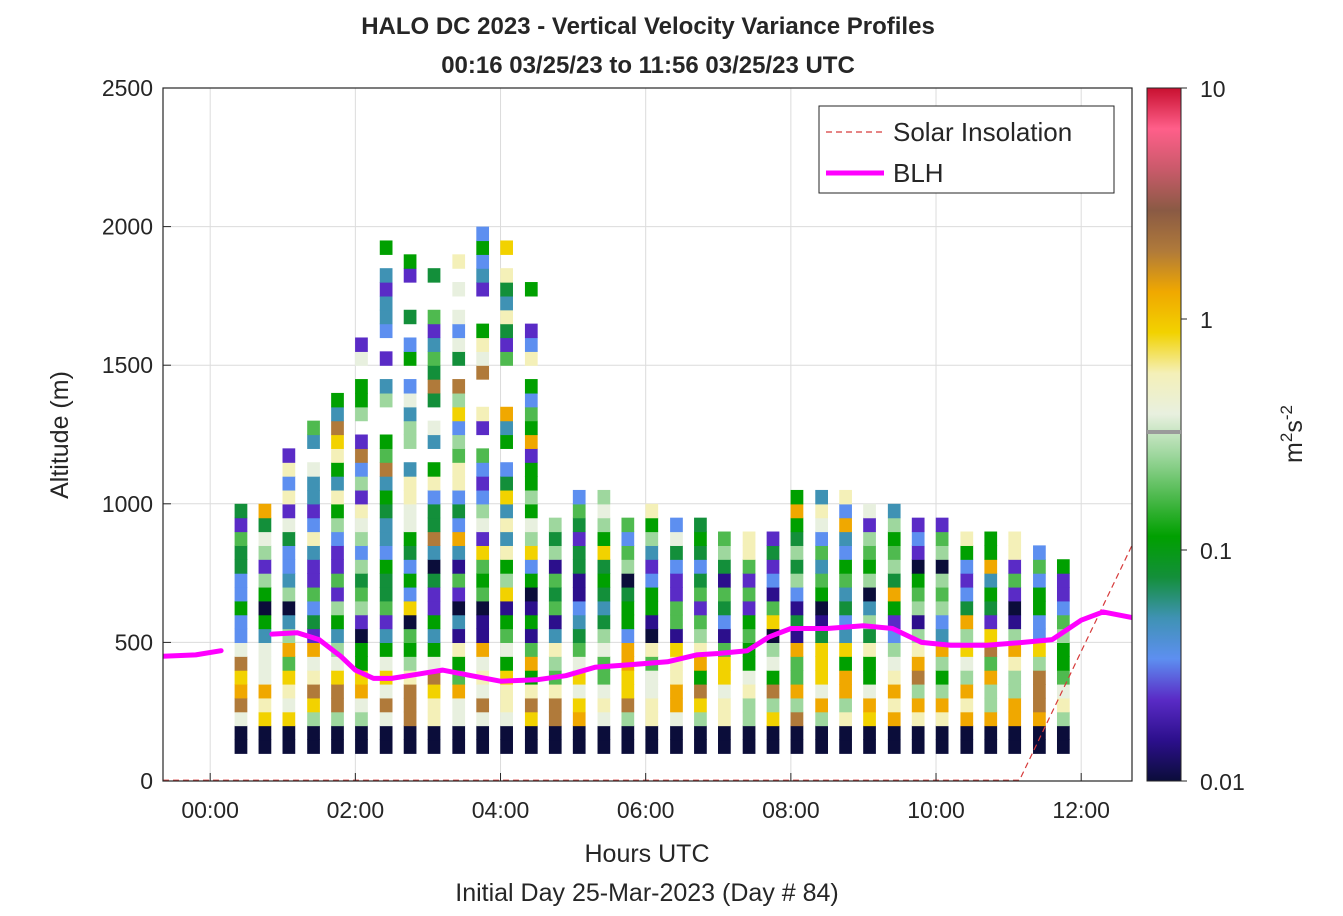  What do you see at coordinates (134, 642) in the screenshot?
I see `y-tick-label: 500` at bounding box center [134, 642].